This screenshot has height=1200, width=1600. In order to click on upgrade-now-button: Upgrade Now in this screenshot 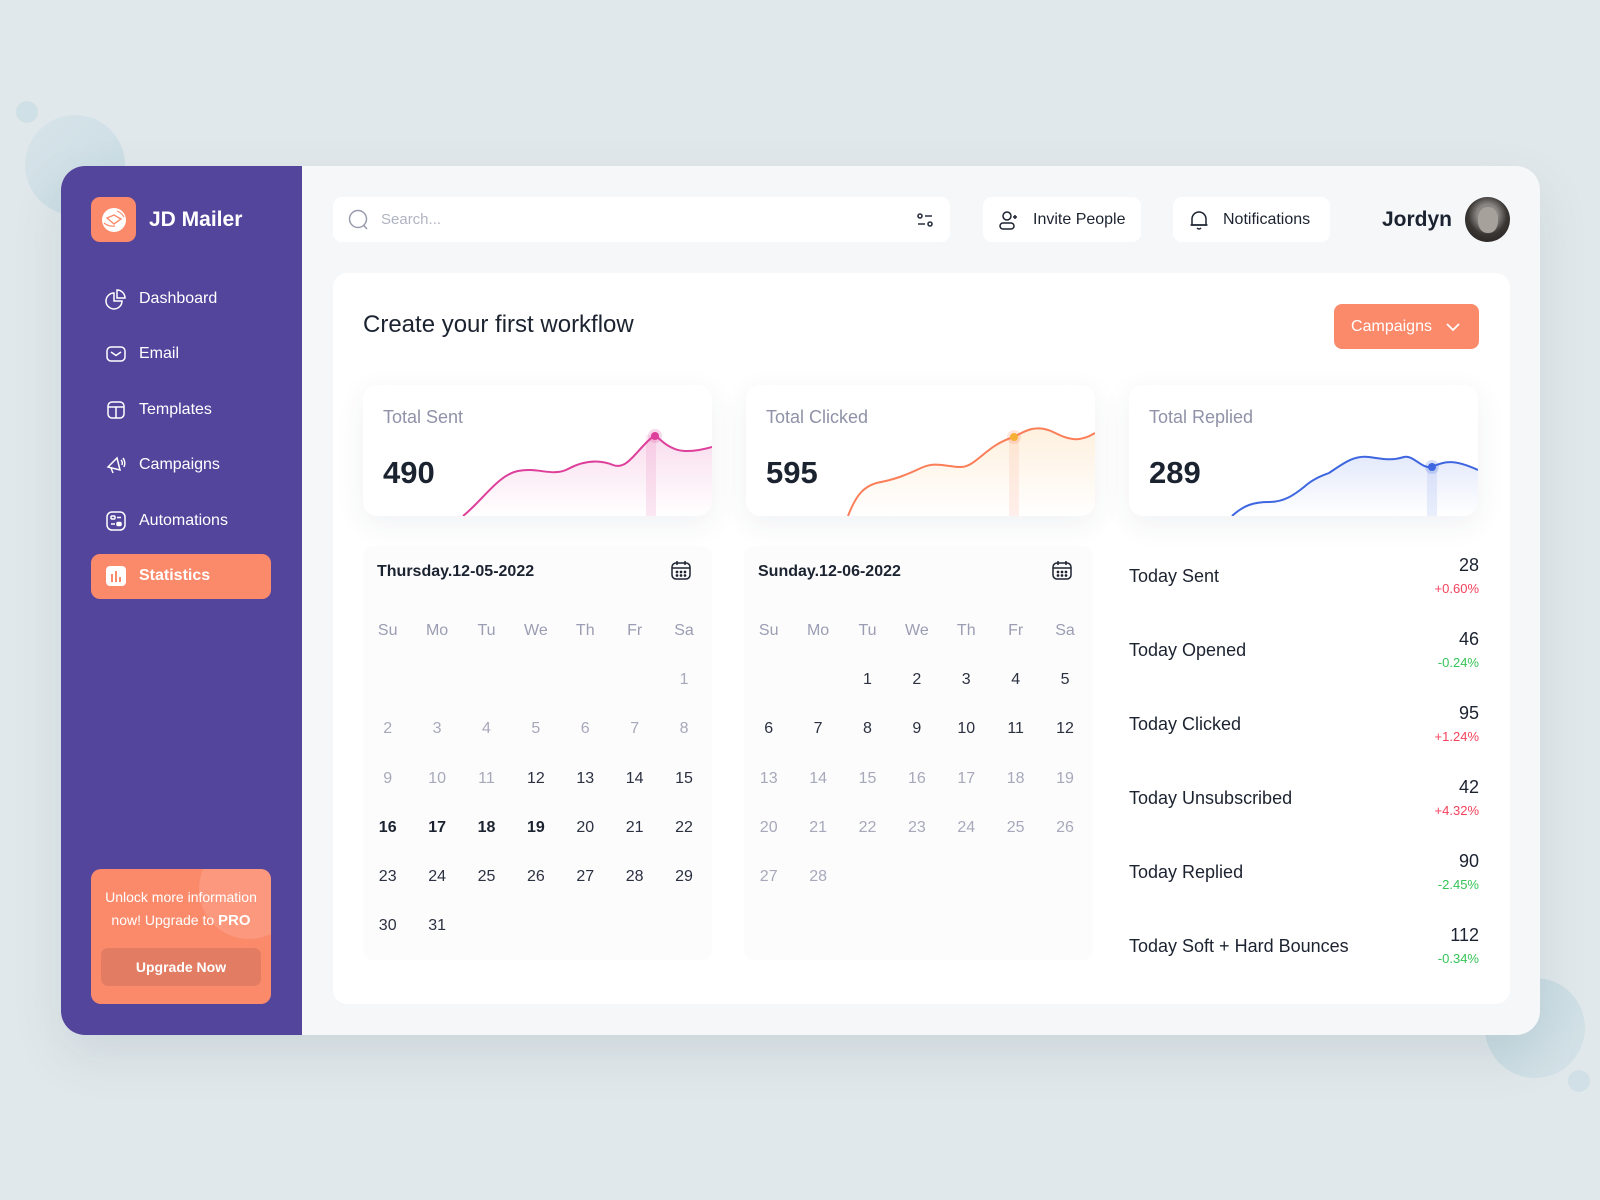, I will do `click(181, 967)`.